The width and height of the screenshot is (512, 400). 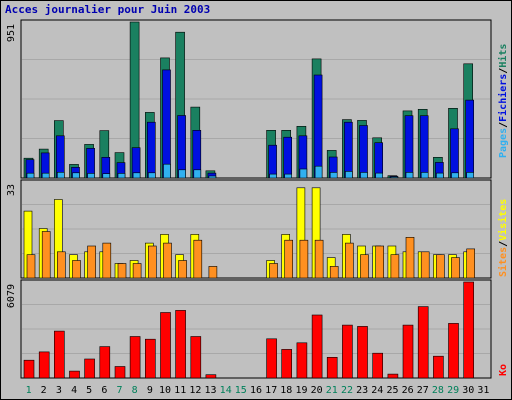 What do you see at coordinates (332, 390) in the screenshot?
I see `x-label-day-21: 21` at bounding box center [332, 390].